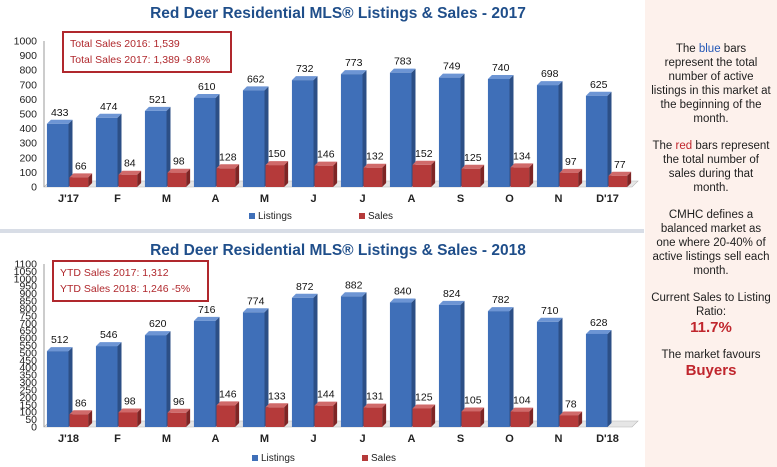 This screenshot has height=467, width=777. What do you see at coordinates (28, 144) in the screenshot?
I see `y-tick-label: 300` at bounding box center [28, 144].